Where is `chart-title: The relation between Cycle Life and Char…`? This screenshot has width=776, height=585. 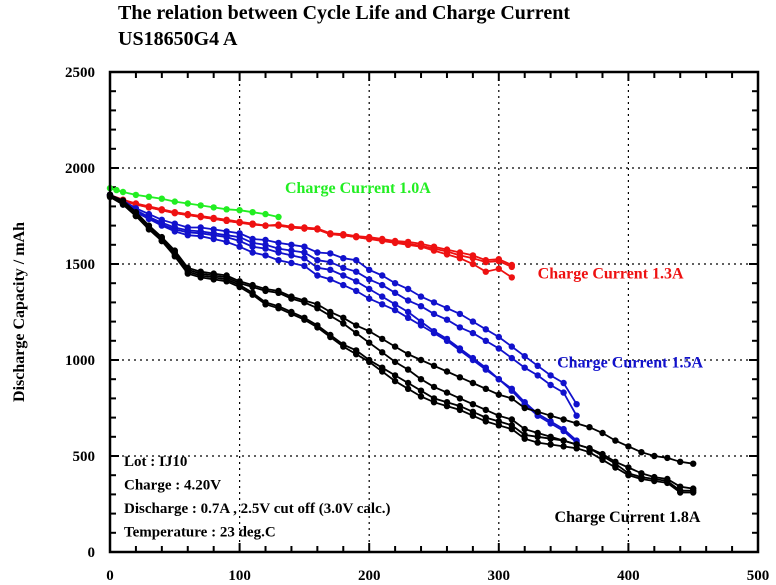
chart-title: The relation between Cycle Life and Char… is located at coordinates (344, 13).